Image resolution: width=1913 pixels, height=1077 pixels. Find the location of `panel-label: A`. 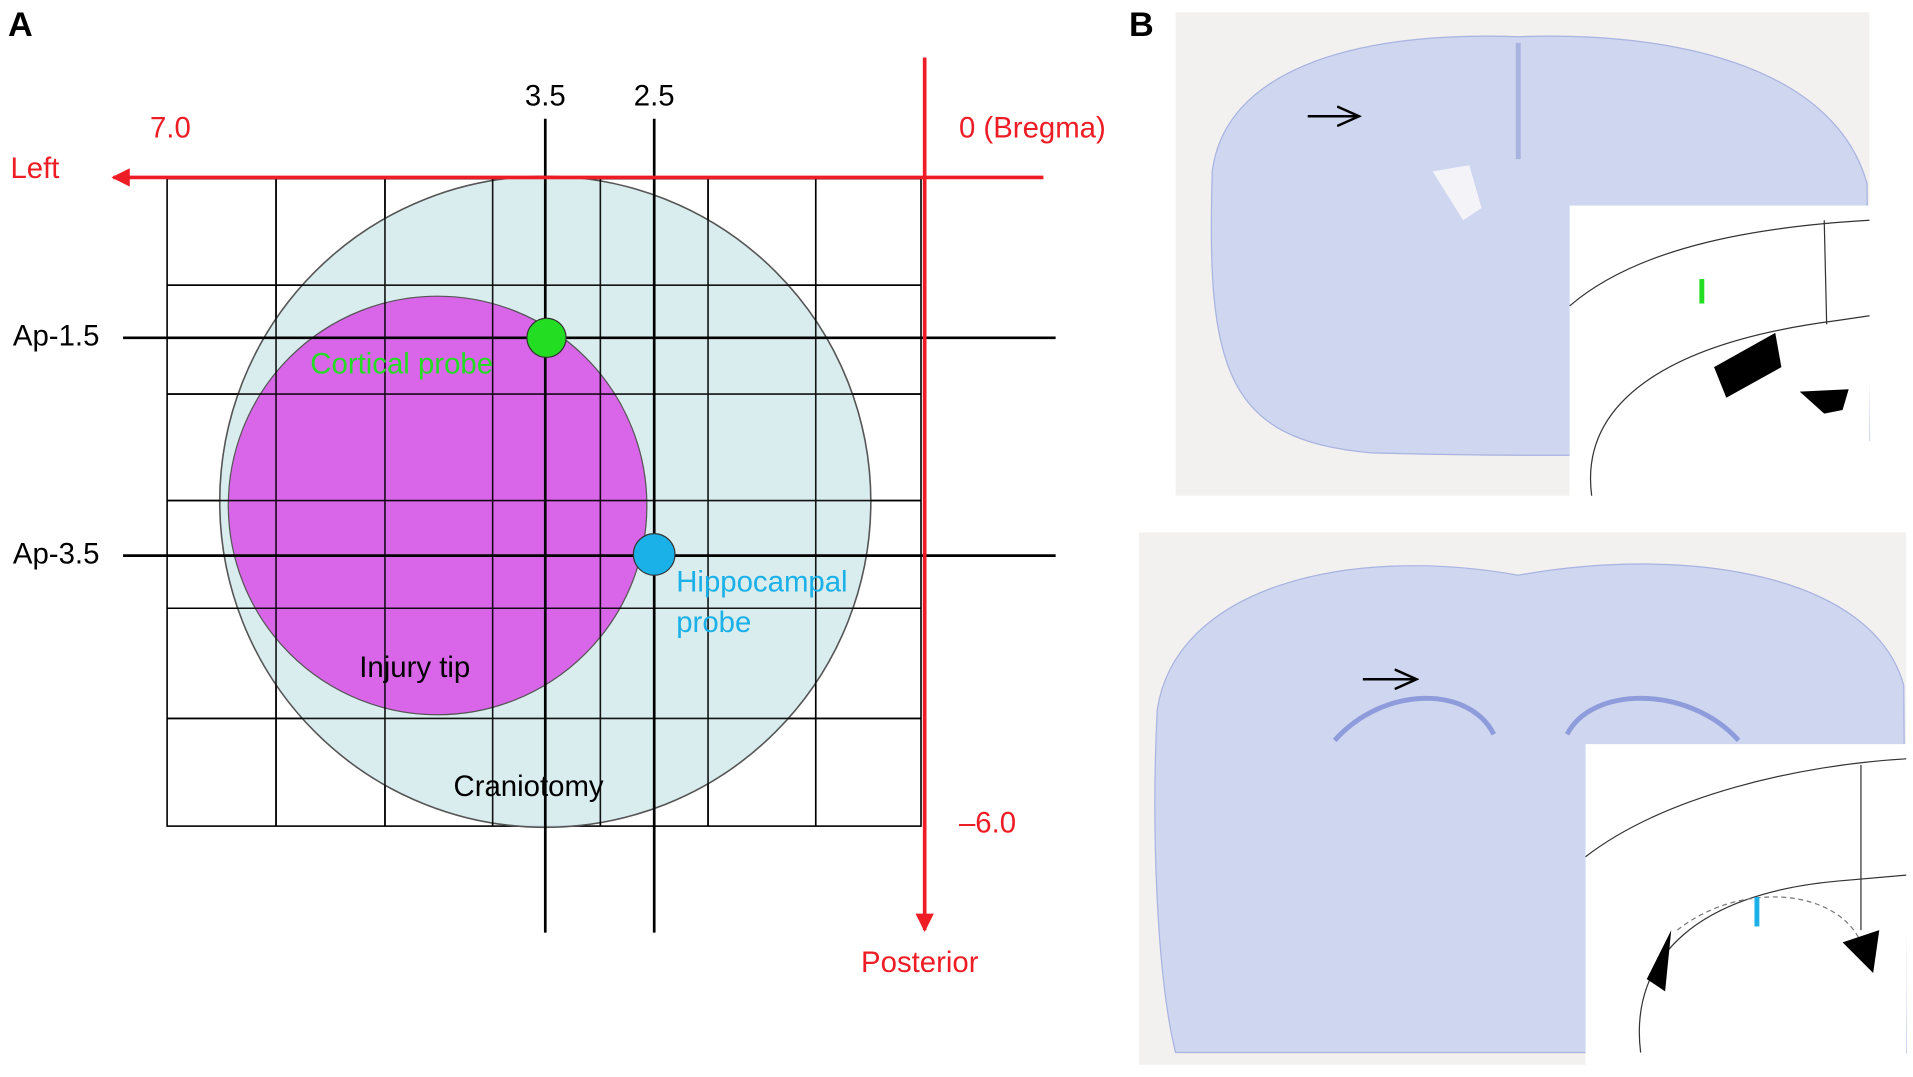

panel-label: A is located at coordinates (20, 25).